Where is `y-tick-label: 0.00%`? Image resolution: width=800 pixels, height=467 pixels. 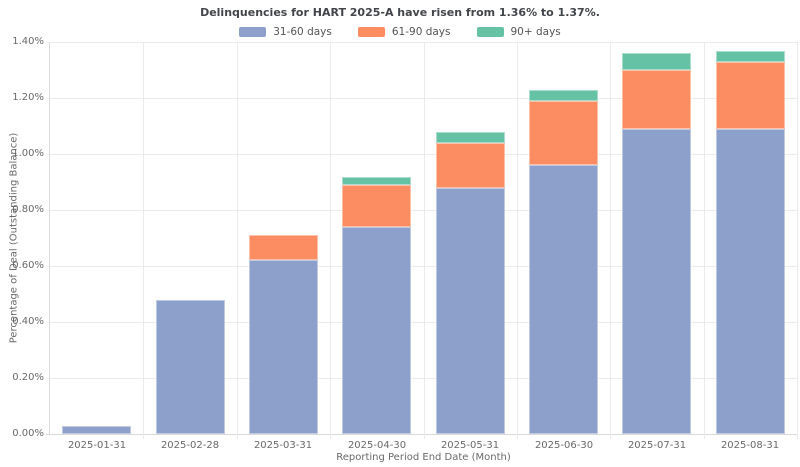 y-tick-label: 0.00% is located at coordinates (28, 433).